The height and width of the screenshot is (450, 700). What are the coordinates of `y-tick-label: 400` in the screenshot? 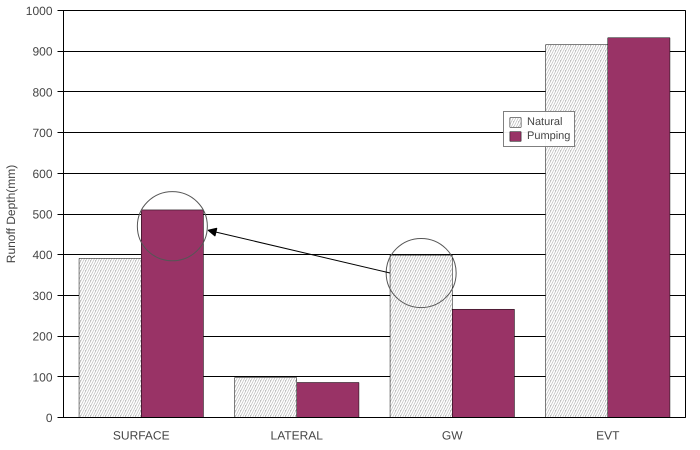 It's located at (42, 255).